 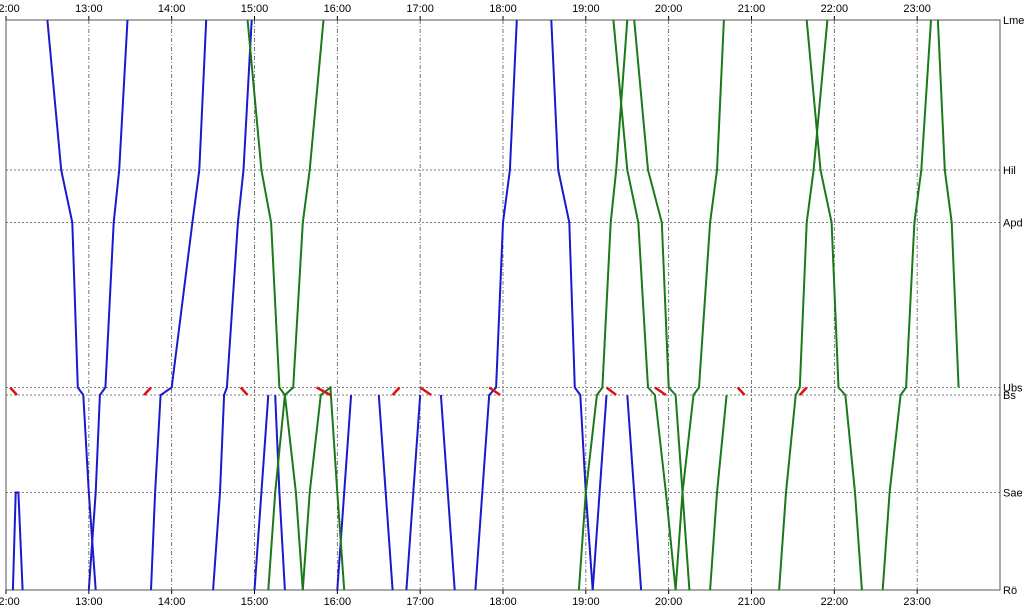 I want to click on station-label: Bs, so click(x=1009, y=396).